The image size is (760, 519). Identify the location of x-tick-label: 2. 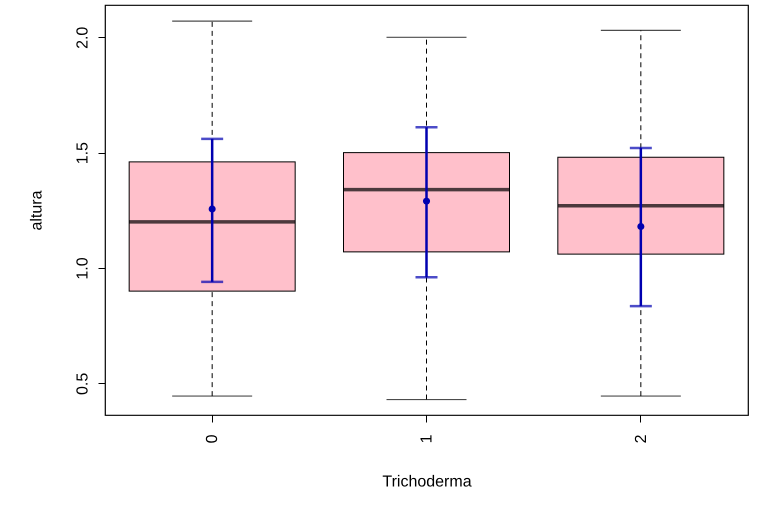
(641, 439).